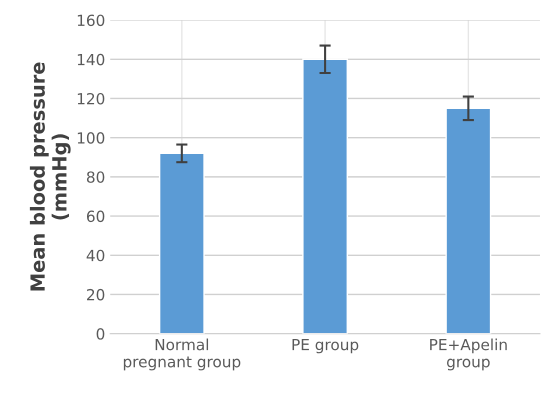 This screenshot has width=551, height=402. What do you see at coordinates (91, 138) in the screenshot?
I see `y-tick-label: 100` at bounding box center [91, 138].